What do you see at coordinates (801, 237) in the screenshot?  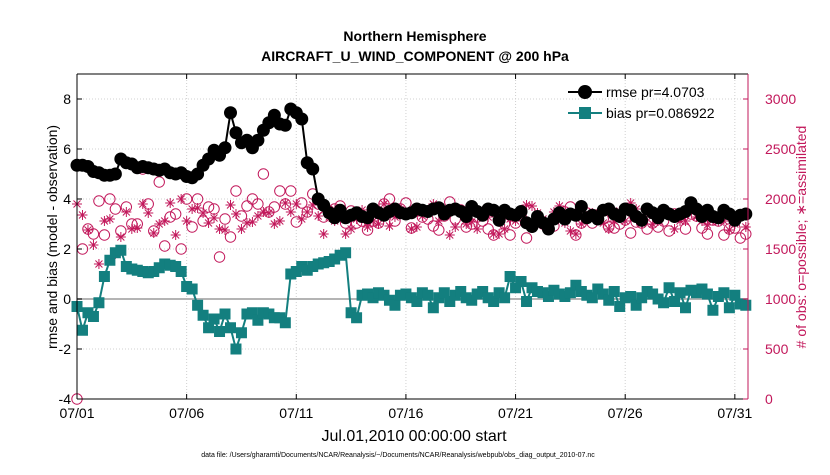 I see `y-axis-label-right: # of obs: o=possible; ∗=assimilated` at bounding box center [801, 237].